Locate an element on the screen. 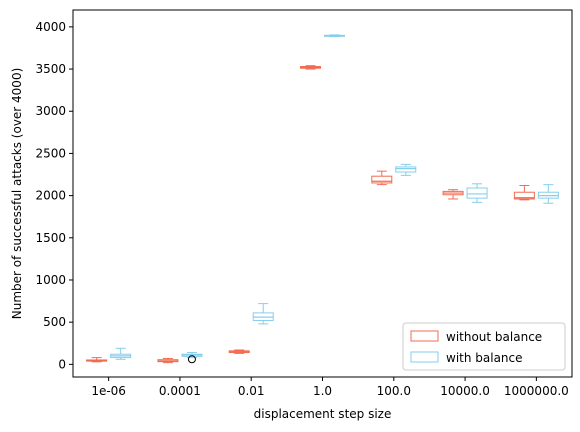 The height and width of the screenshot is (432, 580). legend-swatch-with-balance is located at coordinates (424, 357).